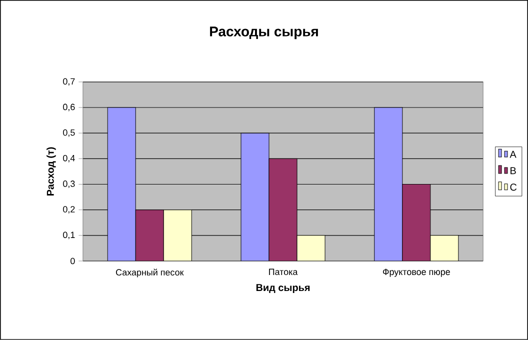 Image resolution: width=528 pixels, height=340 pixels. Describe the element at coordinates (69, 108) in the screenshot. I see `y-tick-label: 0,6` at that location.